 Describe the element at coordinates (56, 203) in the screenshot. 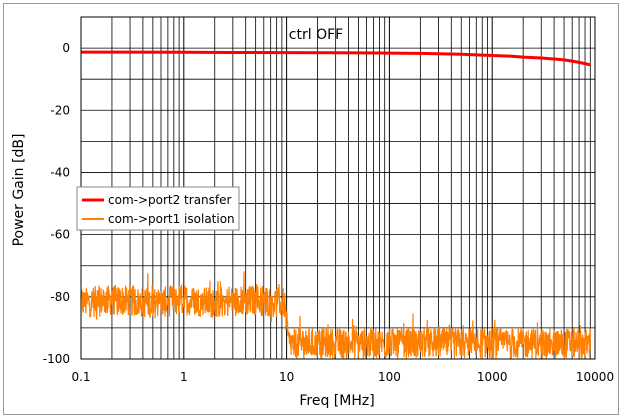

I see `y-tick-labels: 0 -20 -40 -60 -80 -100` at that location.